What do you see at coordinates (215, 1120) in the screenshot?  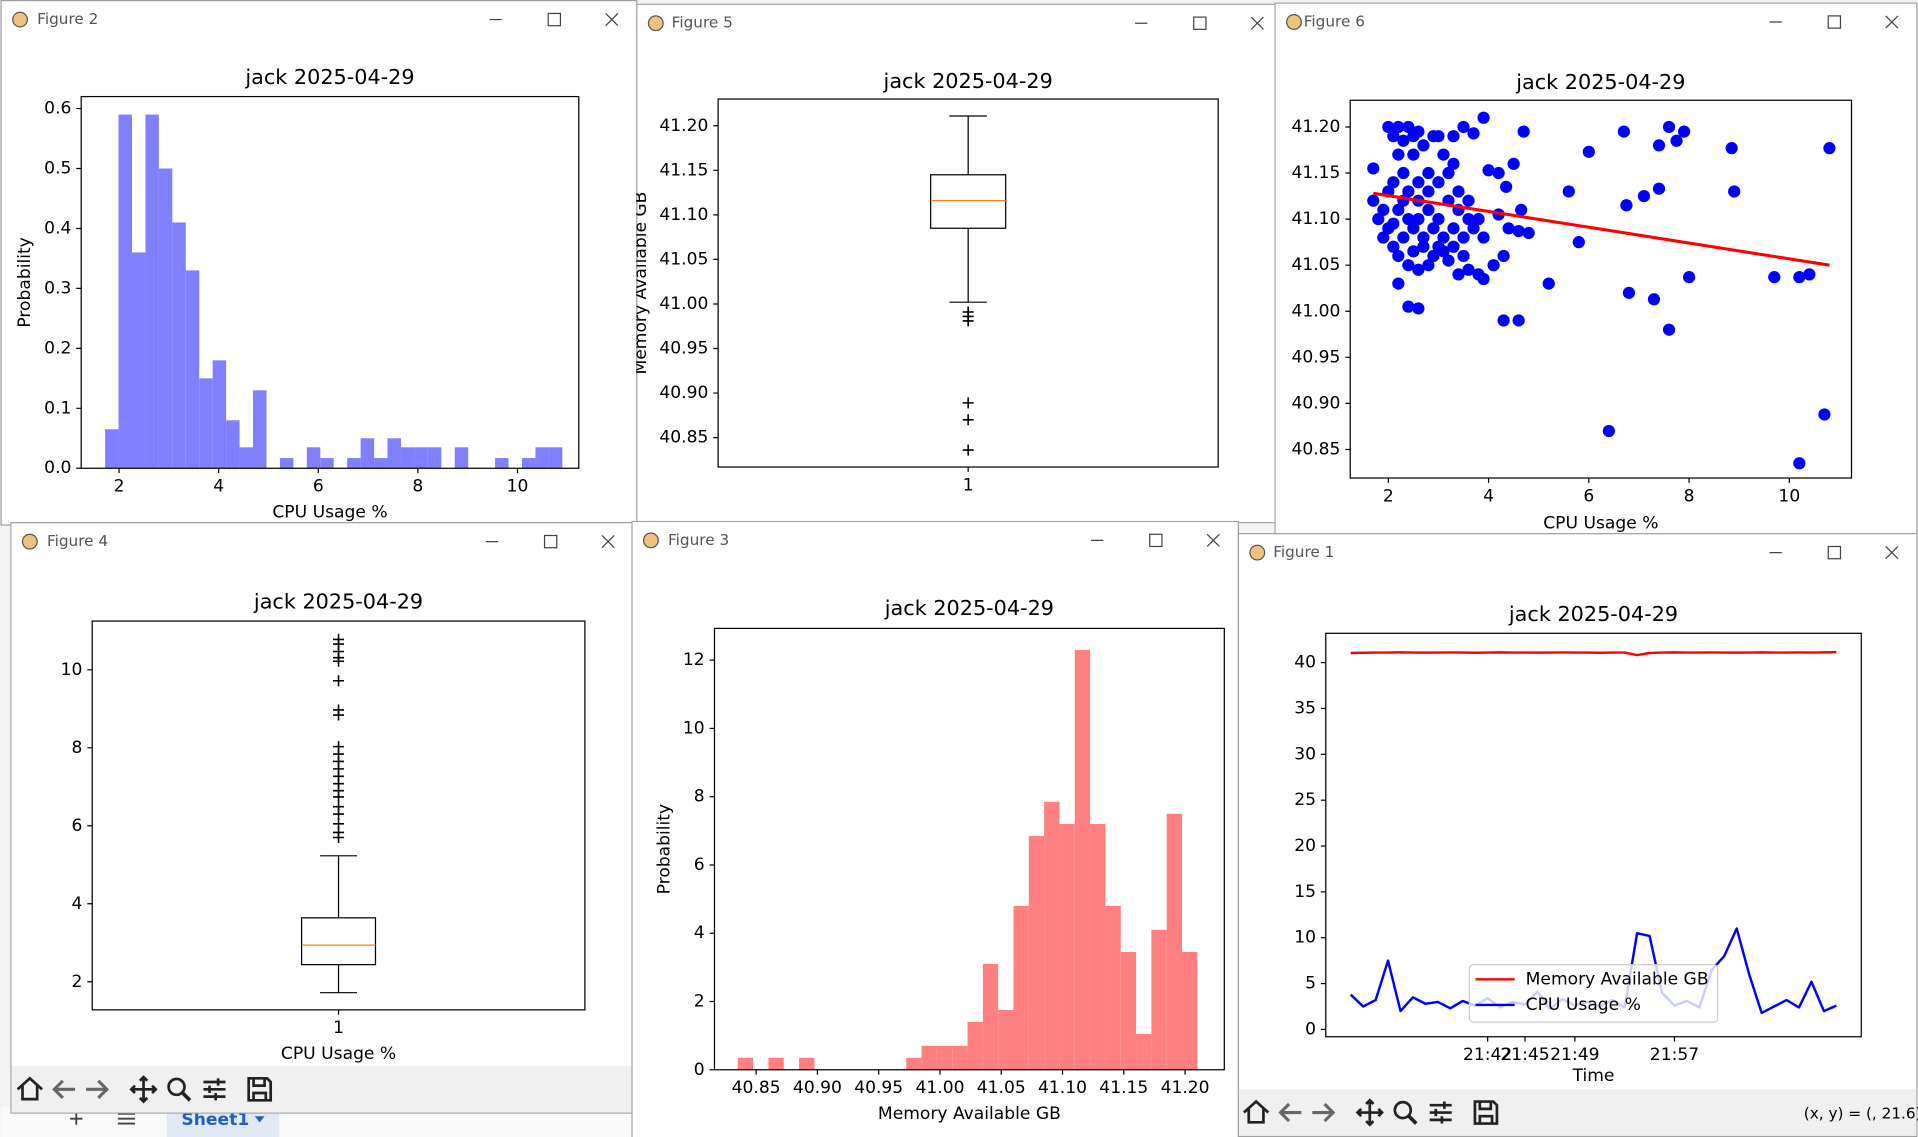 I see `sheet-tab-label: Sheet1` at bounding box center [215, 1120].